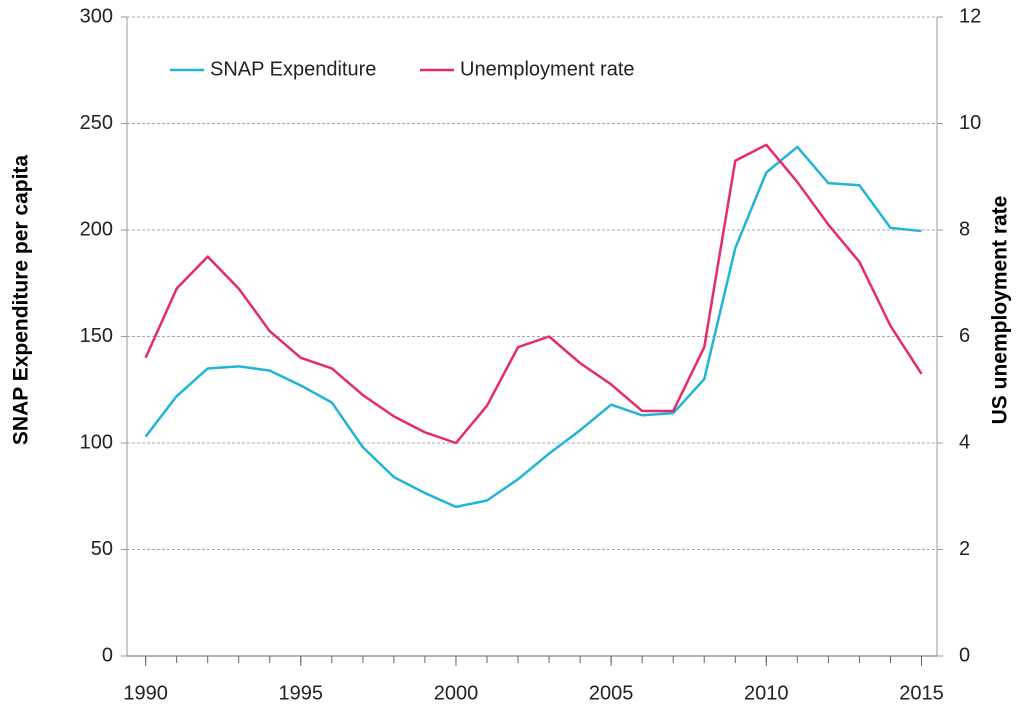  What do you see at coordinates (96, 123) in the screenshot?
I see `y-tick-label: 250` at bounding box center [96, 123].